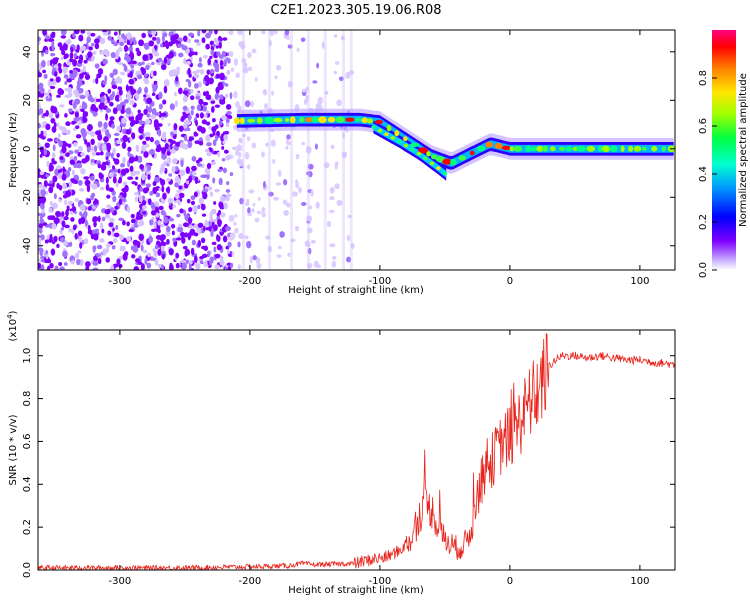 The width and height of the screenshot is (750, 604). What do you see at coordinates (27, 570) in the screenshot?
I see `y-tick-label: 0.0` at bounding box center [27, 570].